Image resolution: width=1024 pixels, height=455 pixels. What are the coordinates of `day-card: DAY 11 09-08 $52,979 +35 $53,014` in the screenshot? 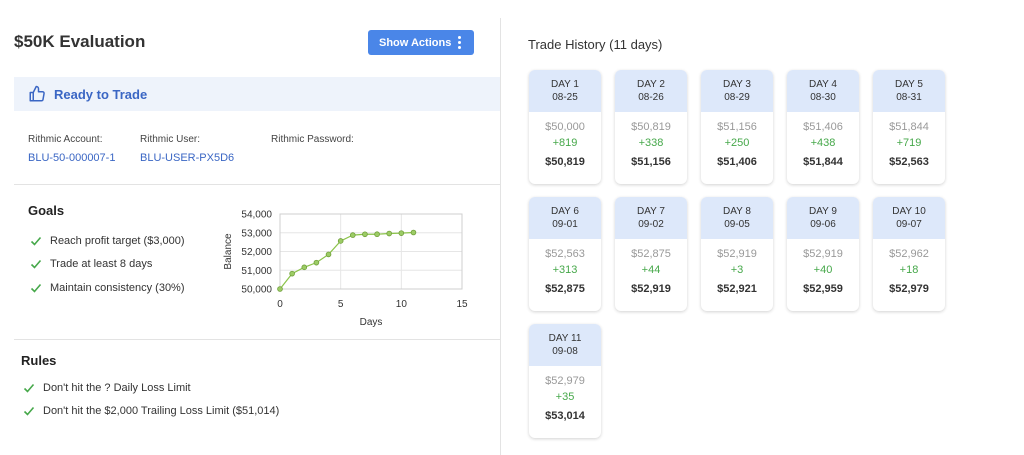 It's located at (565, 381).